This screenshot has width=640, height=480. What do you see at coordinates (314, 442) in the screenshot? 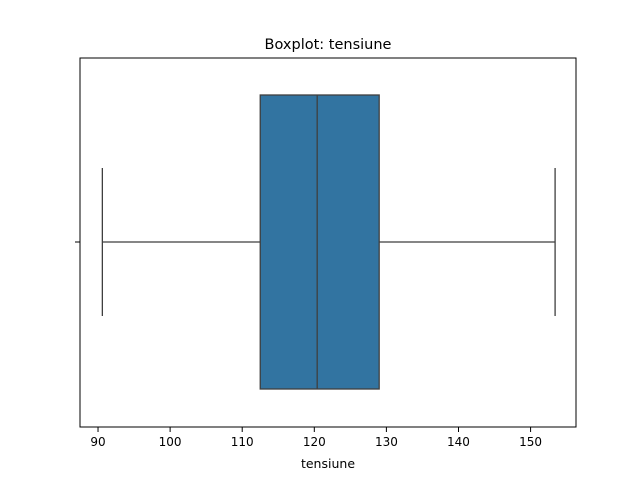
I see `x-tick-label: 120` at bounding box center [314, 442].